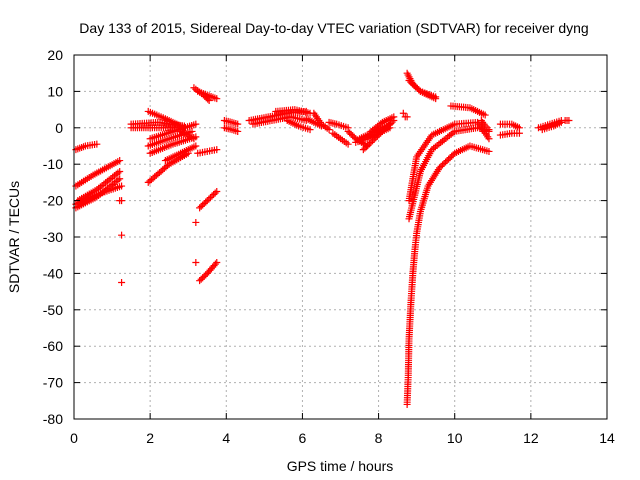 This screenshot has height=480, width=640. Describe the element at coordinates (303, 438) in the screenshot. I see `x-tick-label: 6` at that location.